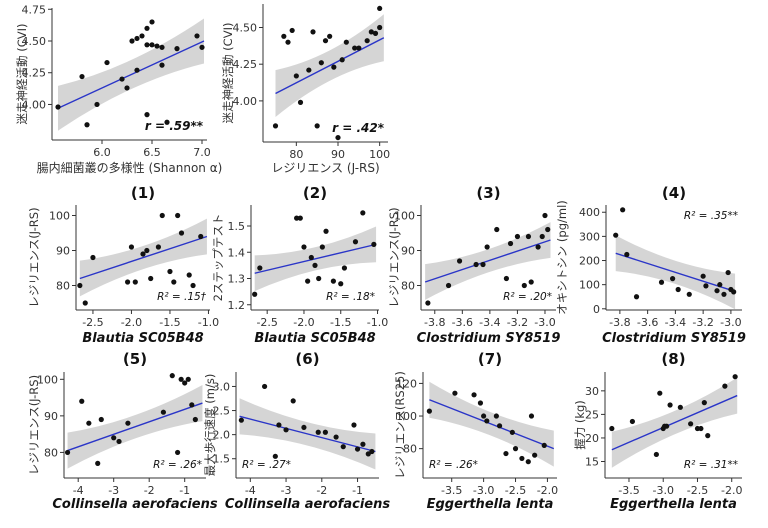 Image resolution: width=768 pixels, height=528 pixels. I want to click on x-axis-label: Clostridium SY8519, so click(489, 338).